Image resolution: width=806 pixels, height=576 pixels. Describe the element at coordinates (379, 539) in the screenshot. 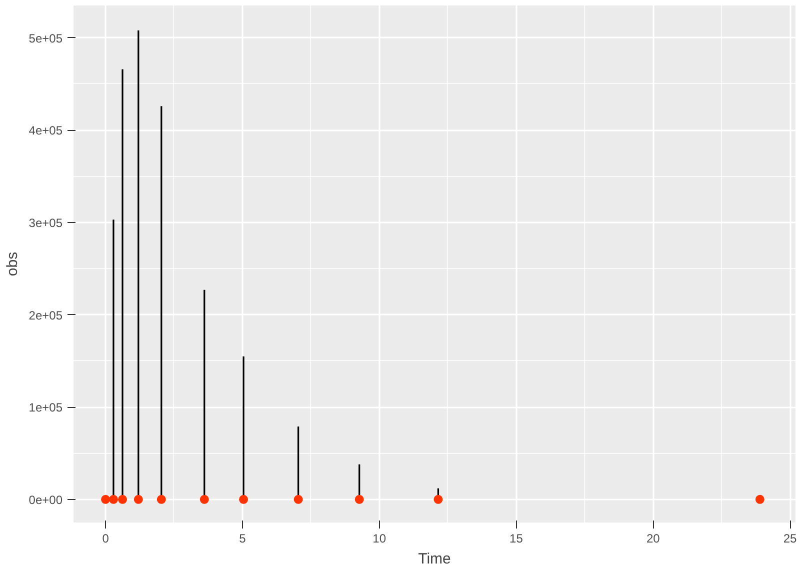

I see `x-tick-label: 10` at that location.